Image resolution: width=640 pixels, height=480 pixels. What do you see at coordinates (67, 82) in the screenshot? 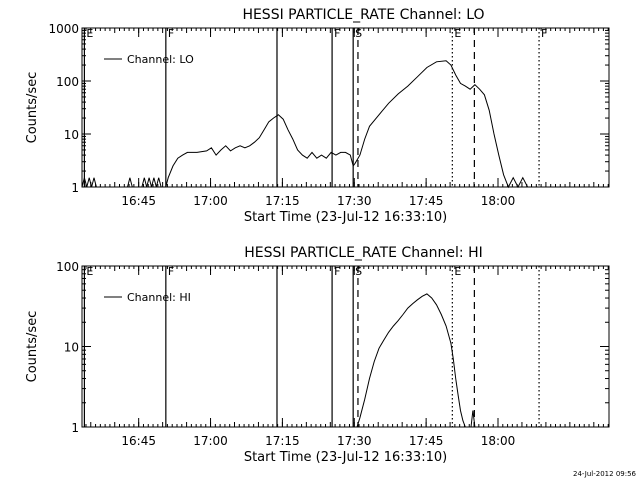
I see `lo-y-tick-label: 100` at bounding box center [67, 82].